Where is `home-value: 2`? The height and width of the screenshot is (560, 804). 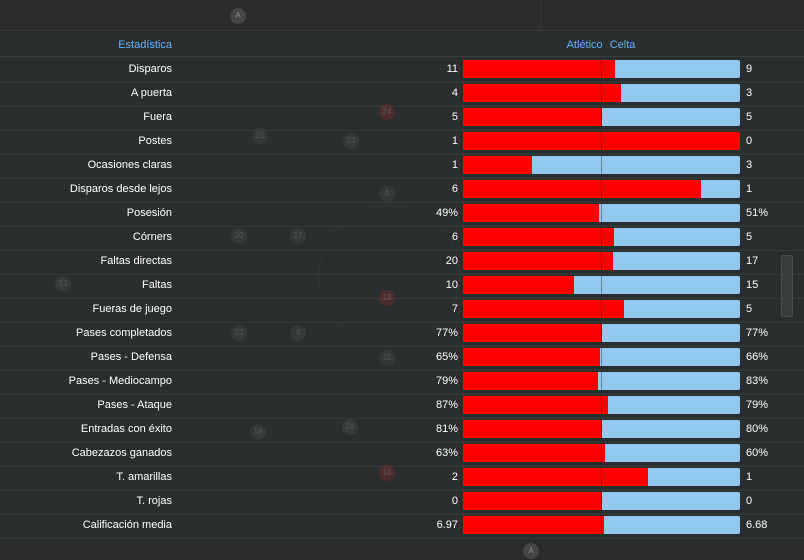
home-value: 2 is located at coordinates (454, 477).